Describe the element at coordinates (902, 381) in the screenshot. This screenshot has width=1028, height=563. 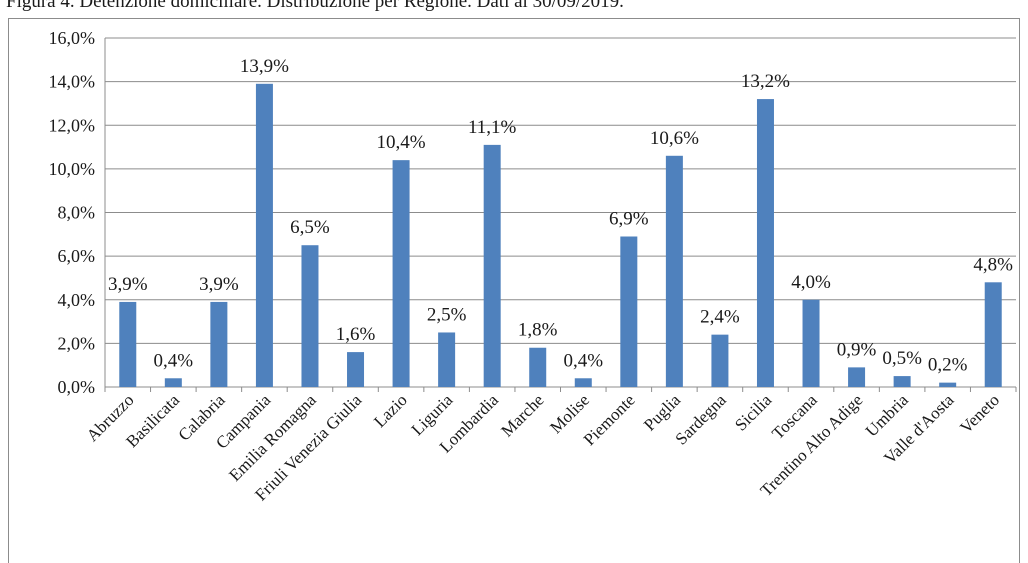
I see `bar-umbria` at that location.